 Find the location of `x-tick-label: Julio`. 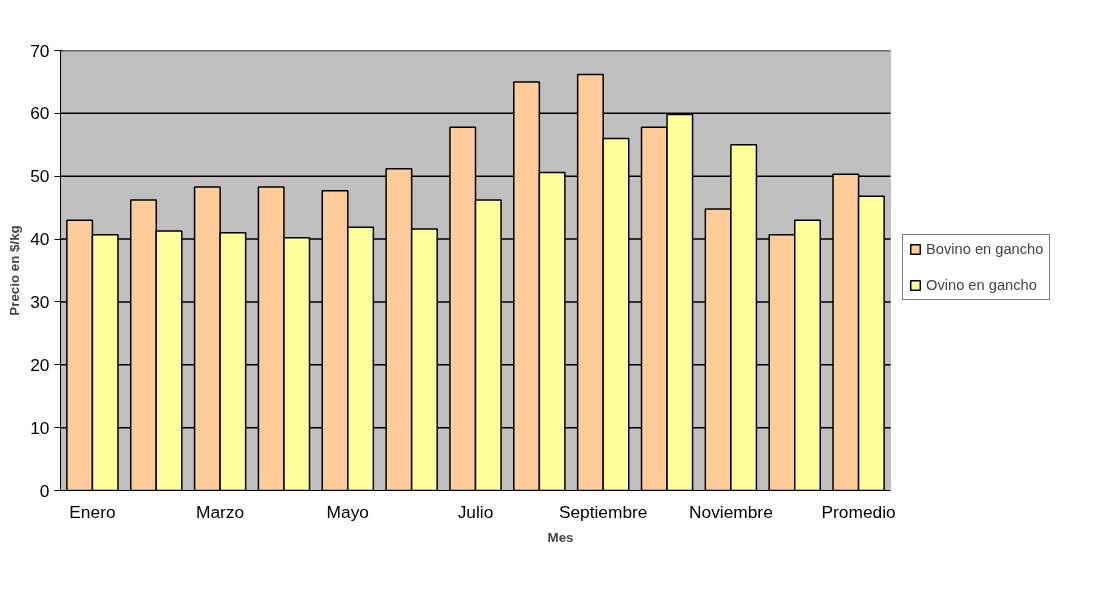

x-tick-label: Julio is located at coordinates (475, 511).